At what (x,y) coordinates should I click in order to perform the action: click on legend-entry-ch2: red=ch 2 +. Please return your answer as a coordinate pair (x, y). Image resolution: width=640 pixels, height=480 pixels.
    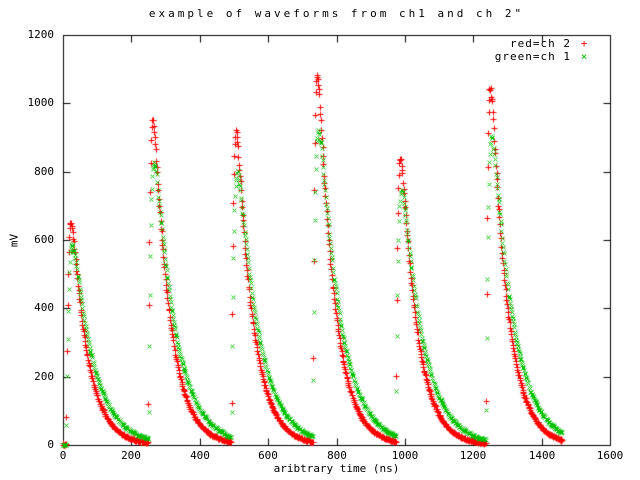
    Looking at the image, I should click on (546, 43).